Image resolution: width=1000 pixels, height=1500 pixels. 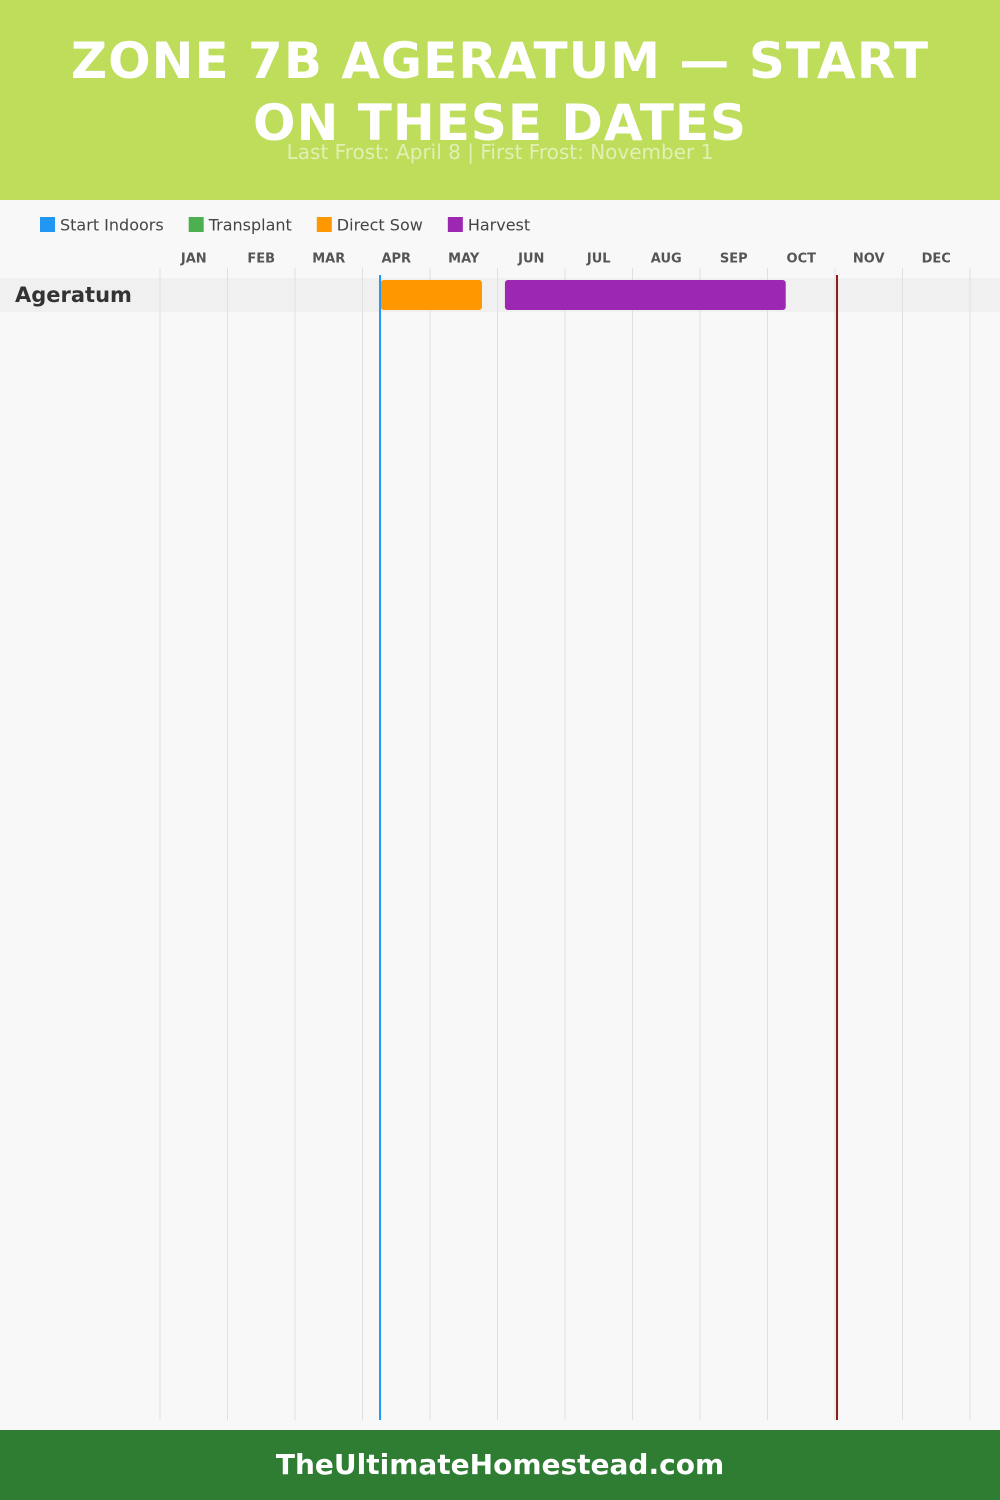 What do you see at coordinates (250, 225) in the screenshot?
I see `legend-label: Transplant` at bounding box center [250, 225].